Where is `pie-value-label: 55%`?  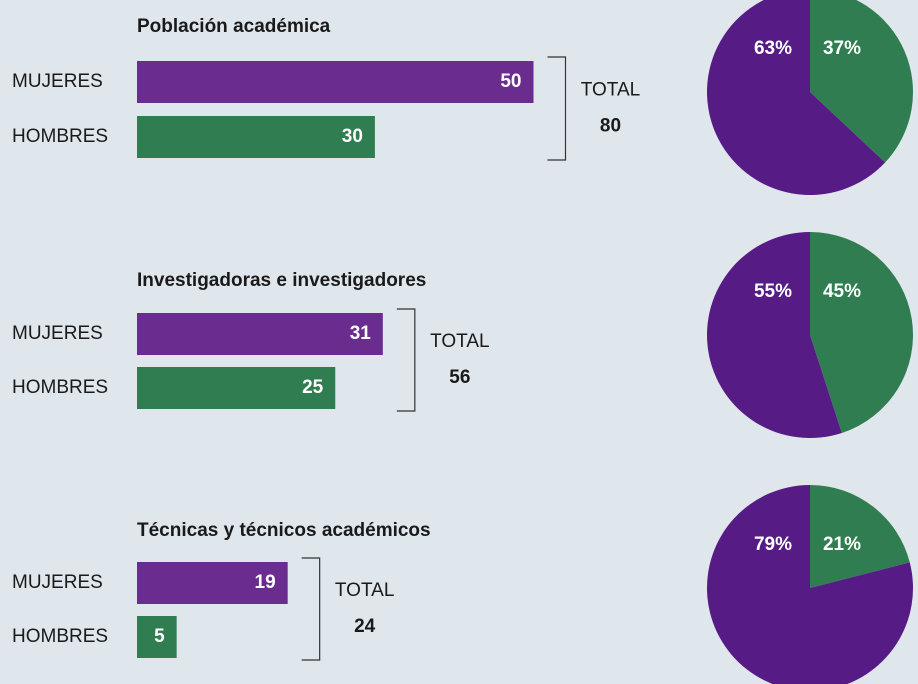 pie-value-label: 55% is located at coordinates (773, 291).